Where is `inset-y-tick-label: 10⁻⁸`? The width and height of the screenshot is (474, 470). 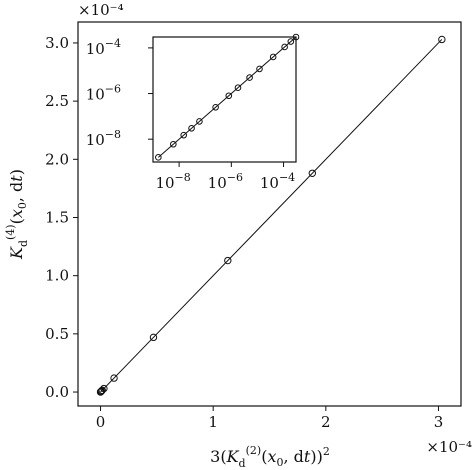
inset-y-tick-label: 10⁻⁸ is located at coordinates (103, 138).